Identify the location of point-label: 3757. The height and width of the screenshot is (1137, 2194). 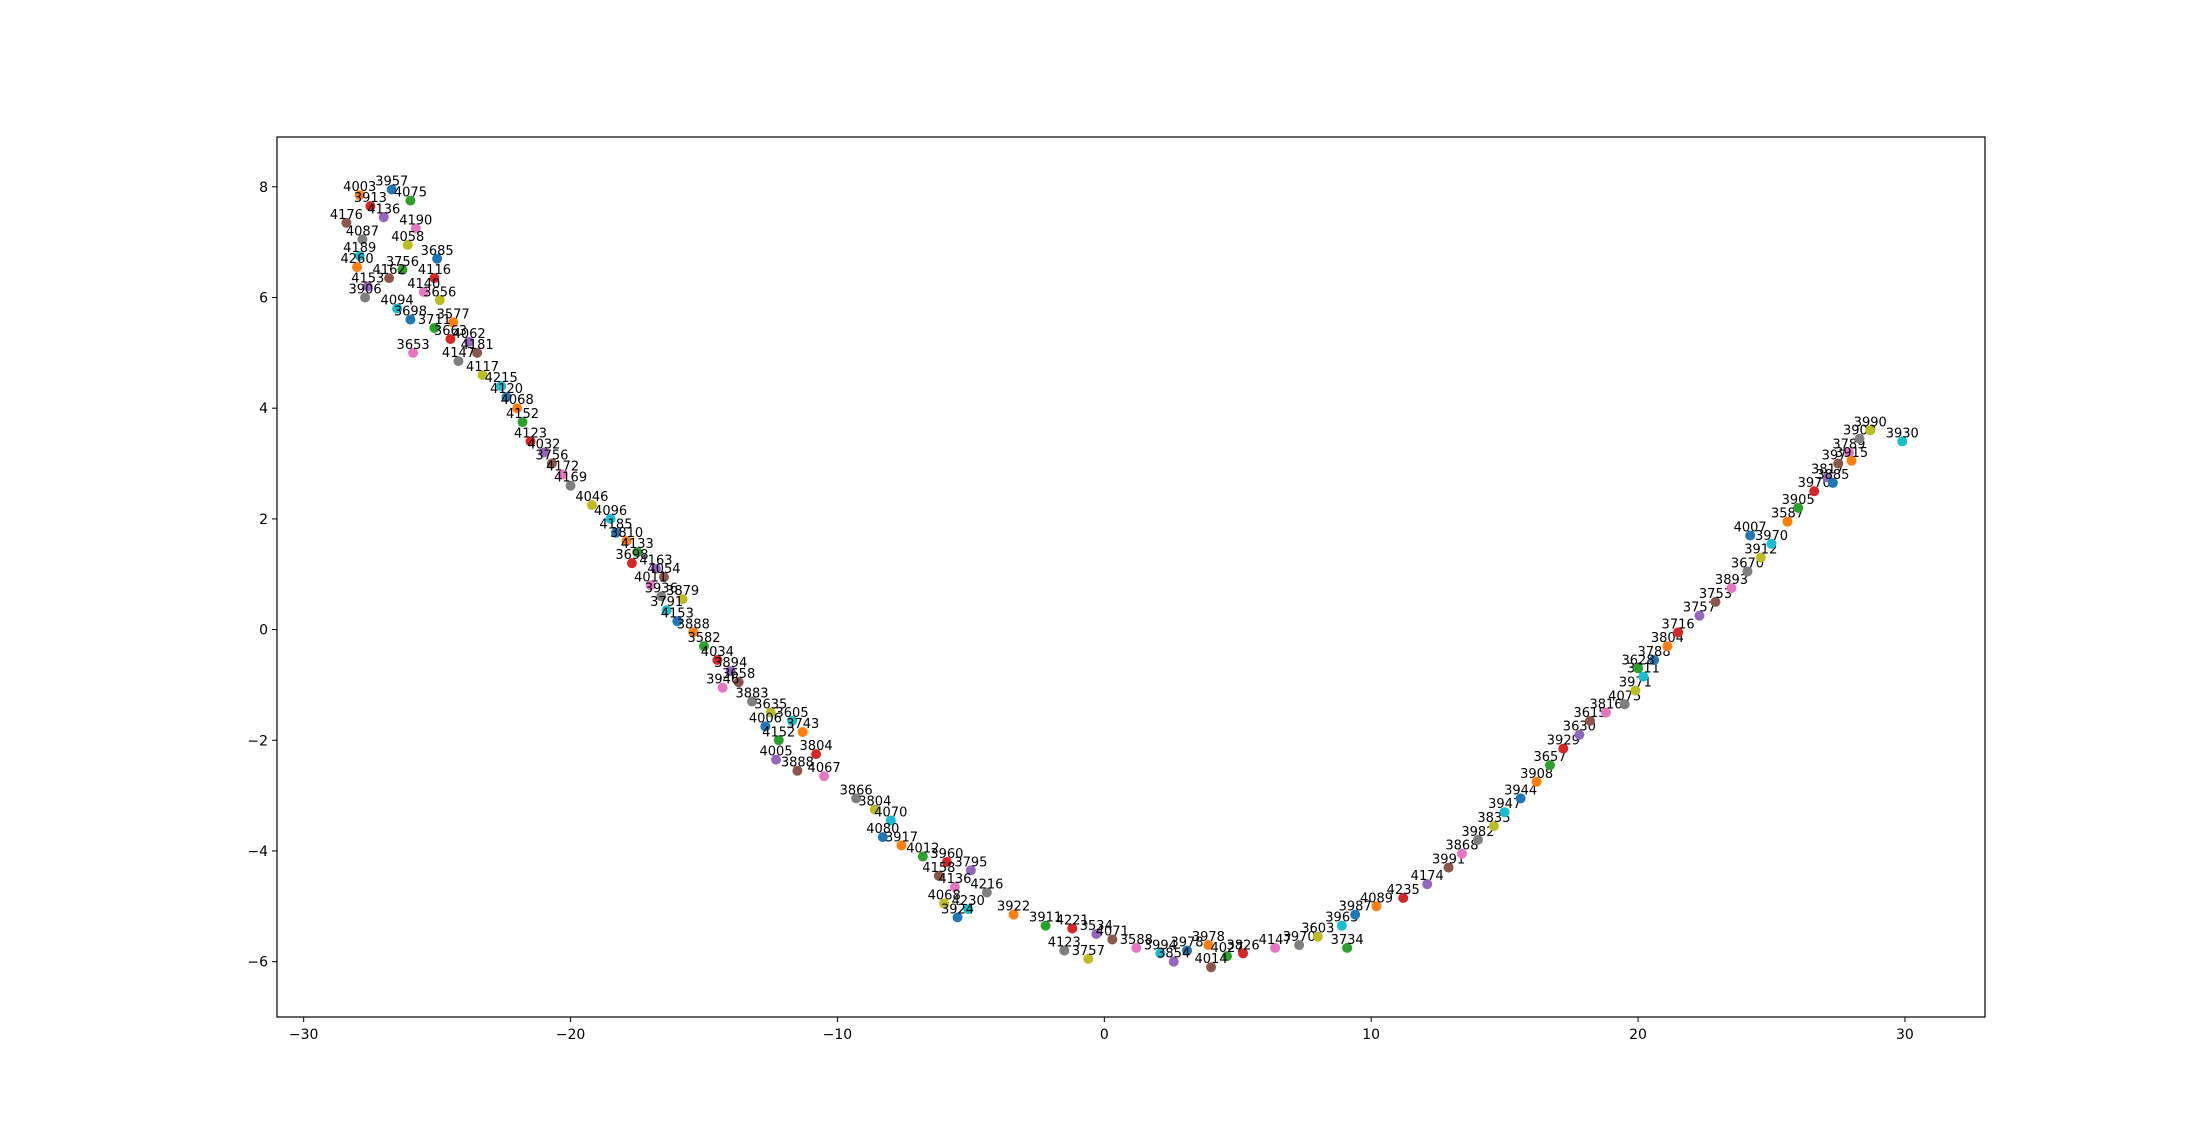
(1088, 951).